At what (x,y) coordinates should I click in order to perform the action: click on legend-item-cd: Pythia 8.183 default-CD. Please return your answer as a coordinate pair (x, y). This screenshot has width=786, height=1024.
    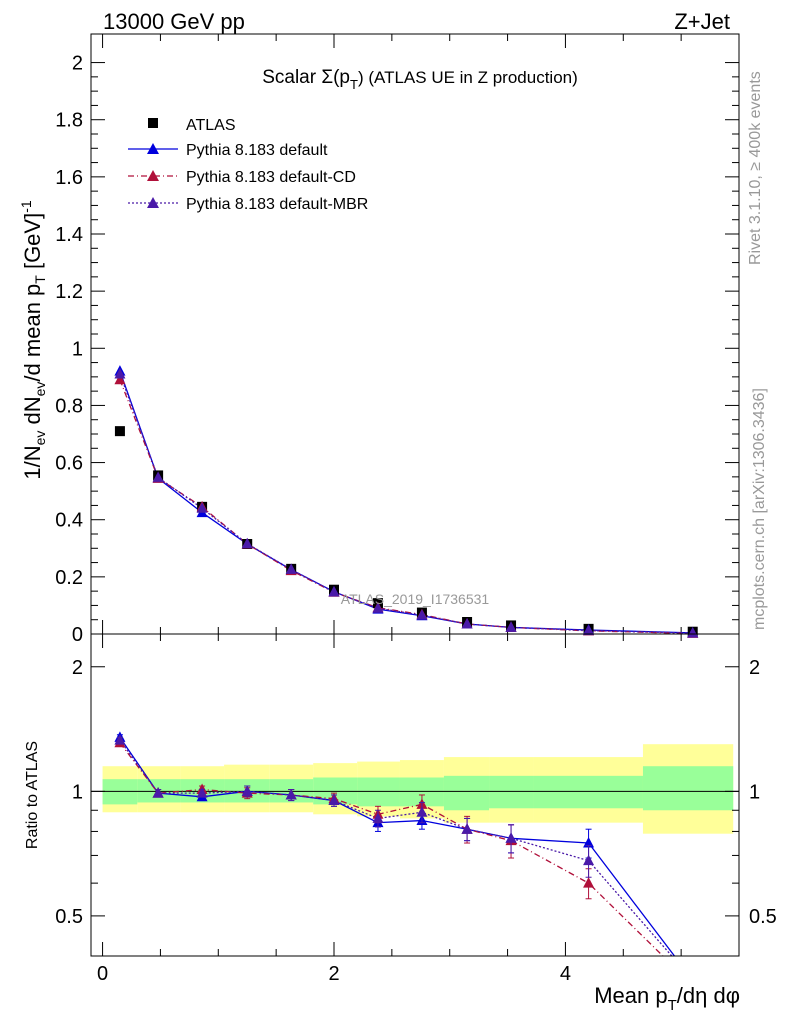
    Looking at the image, I should click on (242, 177).